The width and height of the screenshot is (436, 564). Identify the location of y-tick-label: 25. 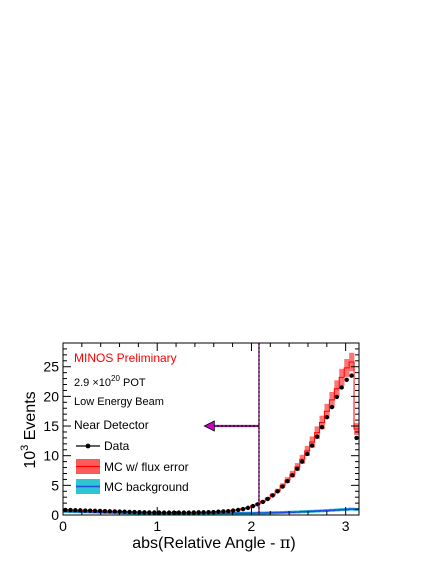
(51, 367).